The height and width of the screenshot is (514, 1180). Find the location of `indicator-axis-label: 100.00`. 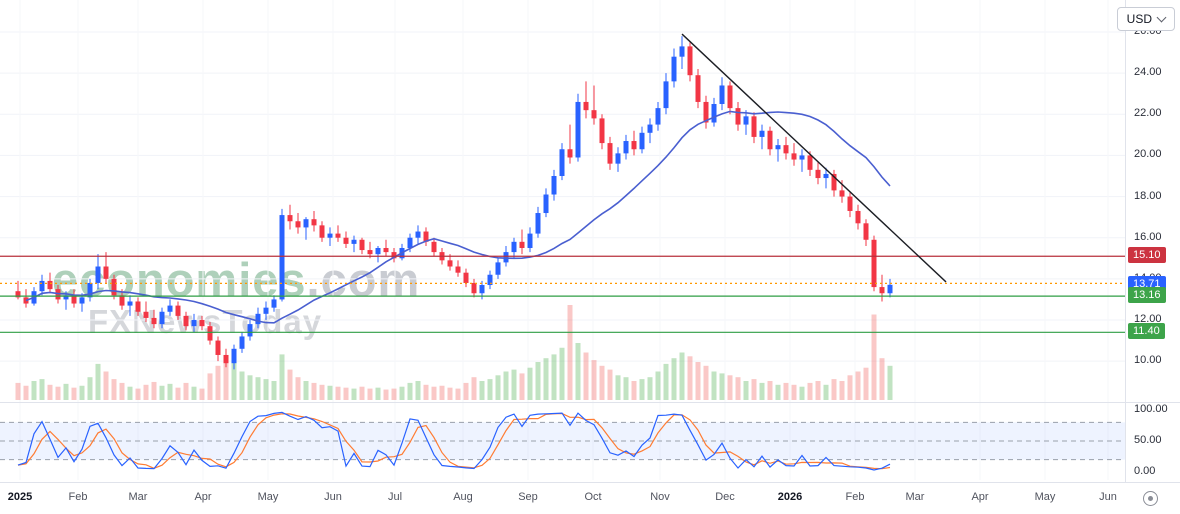

indicator-axis-label: 100.00 is located at coordinates (1151, 409).